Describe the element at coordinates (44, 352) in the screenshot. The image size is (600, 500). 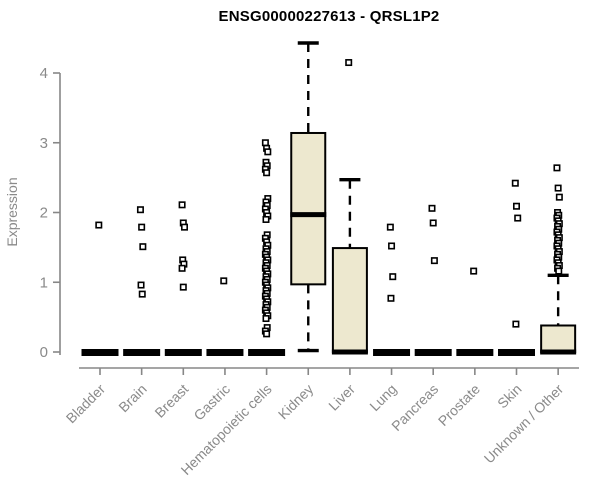
I see `y-tick-label: 0` at that location.